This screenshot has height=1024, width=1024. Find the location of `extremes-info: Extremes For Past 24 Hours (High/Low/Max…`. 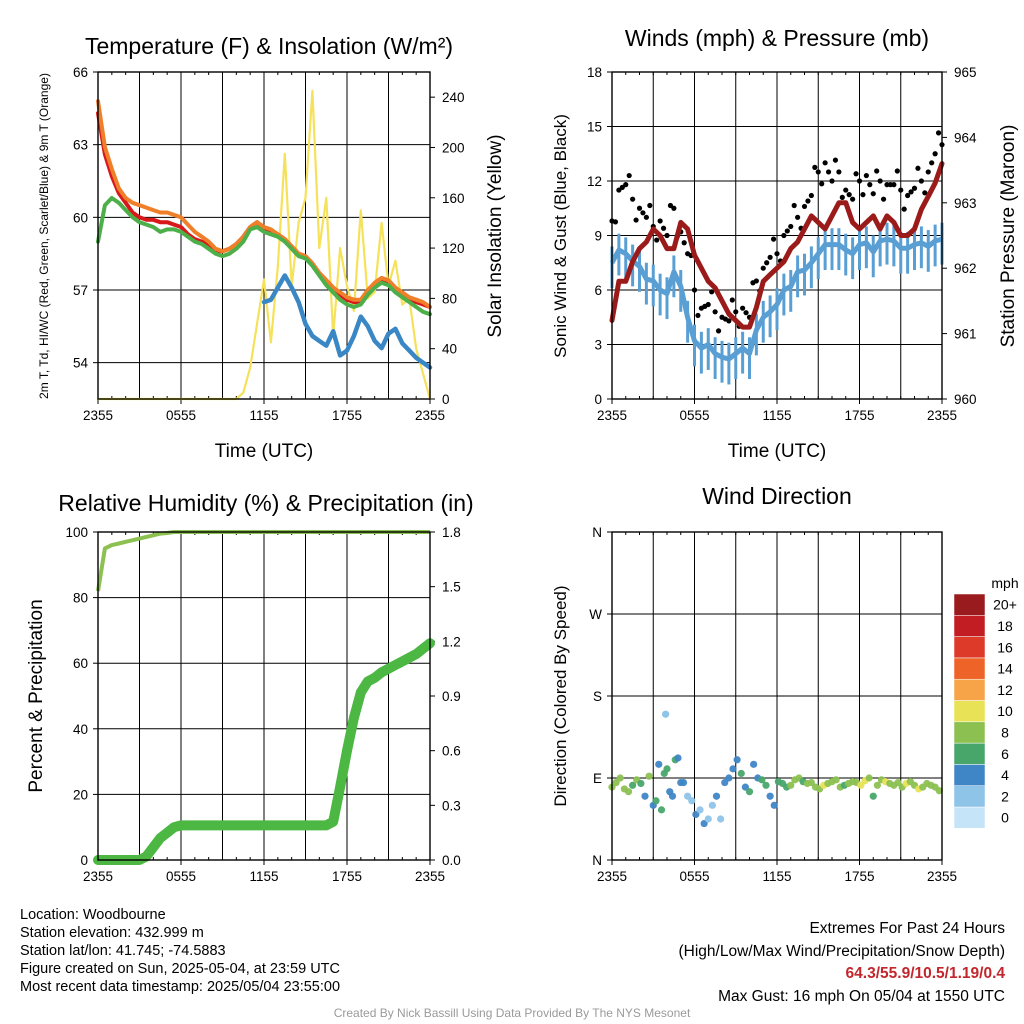

extremes-info: Extremes For Past 24 Hours (High/Low/Max… is located at coordinates (842, 963).